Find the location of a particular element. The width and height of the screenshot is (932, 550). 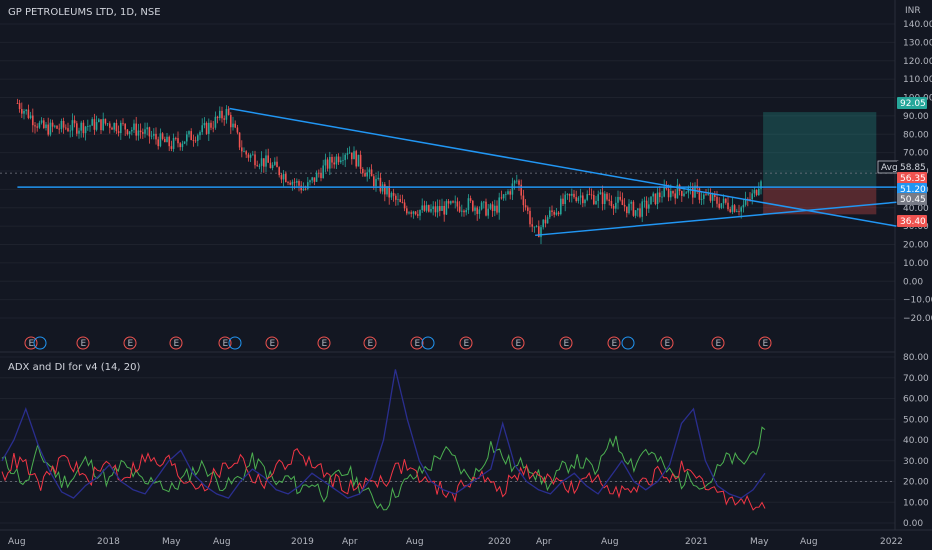

price-tag-label: 92.05 is located at coordinates (913, 104).